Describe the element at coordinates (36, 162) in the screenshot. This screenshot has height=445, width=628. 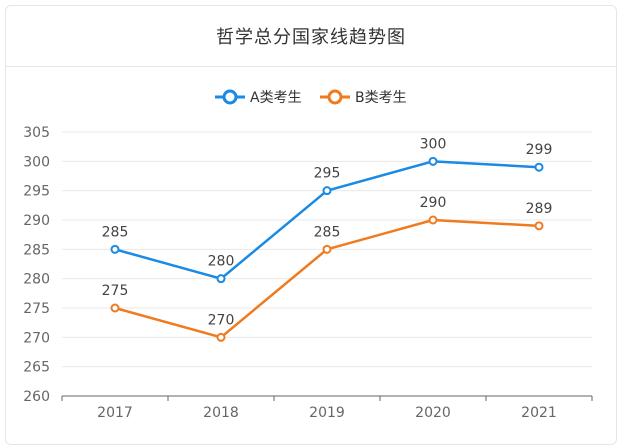
I see `y-tick-label-8: 300` at that location.